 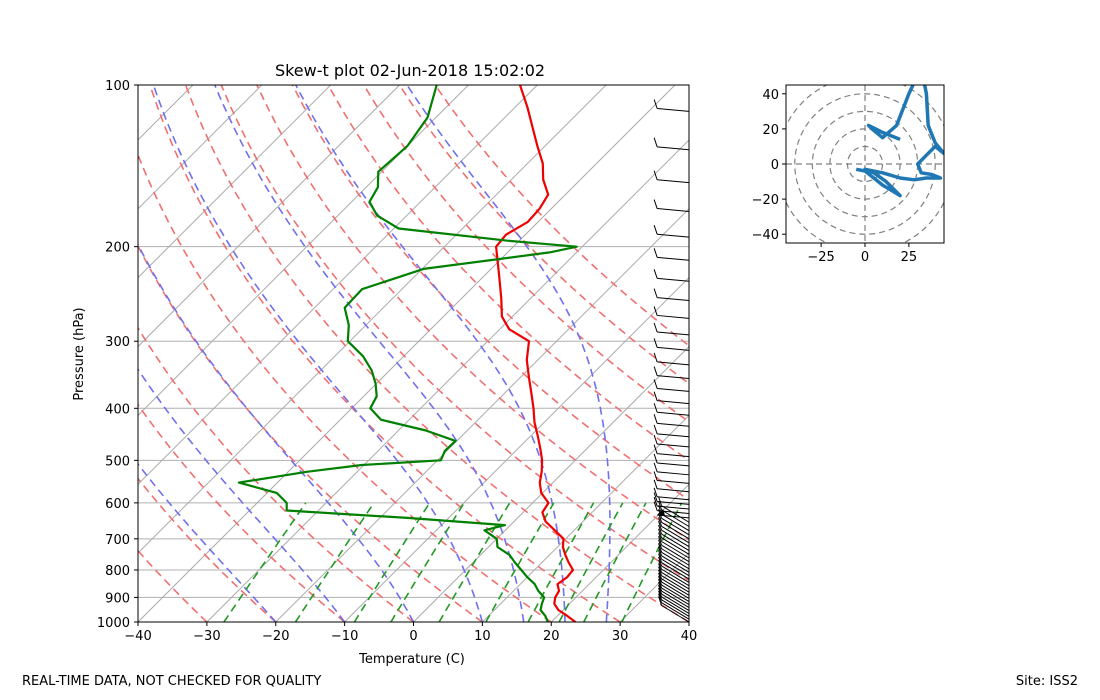 What do you see at coordinates (820, 257) in the screenshot?
I see `hodograph-x-tick-label: −25` at bounding box center [820, 257].